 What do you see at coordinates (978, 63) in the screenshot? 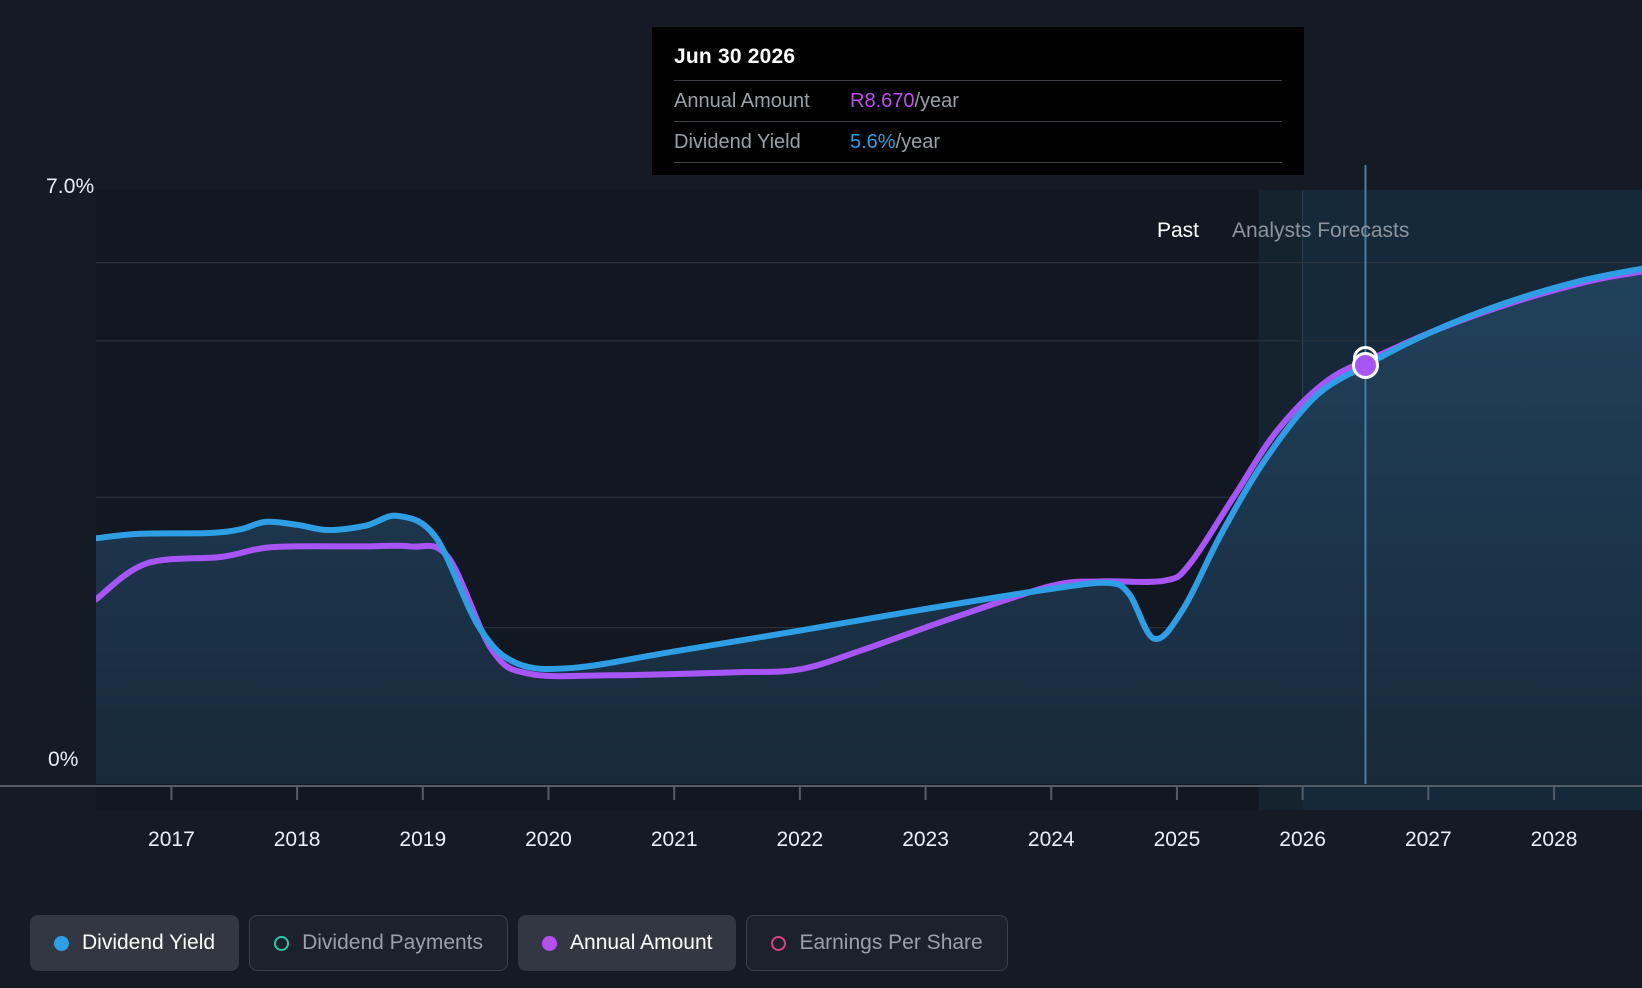
I see `tooltip-date: Jun 30 2026` at bounding box center [978, 63].